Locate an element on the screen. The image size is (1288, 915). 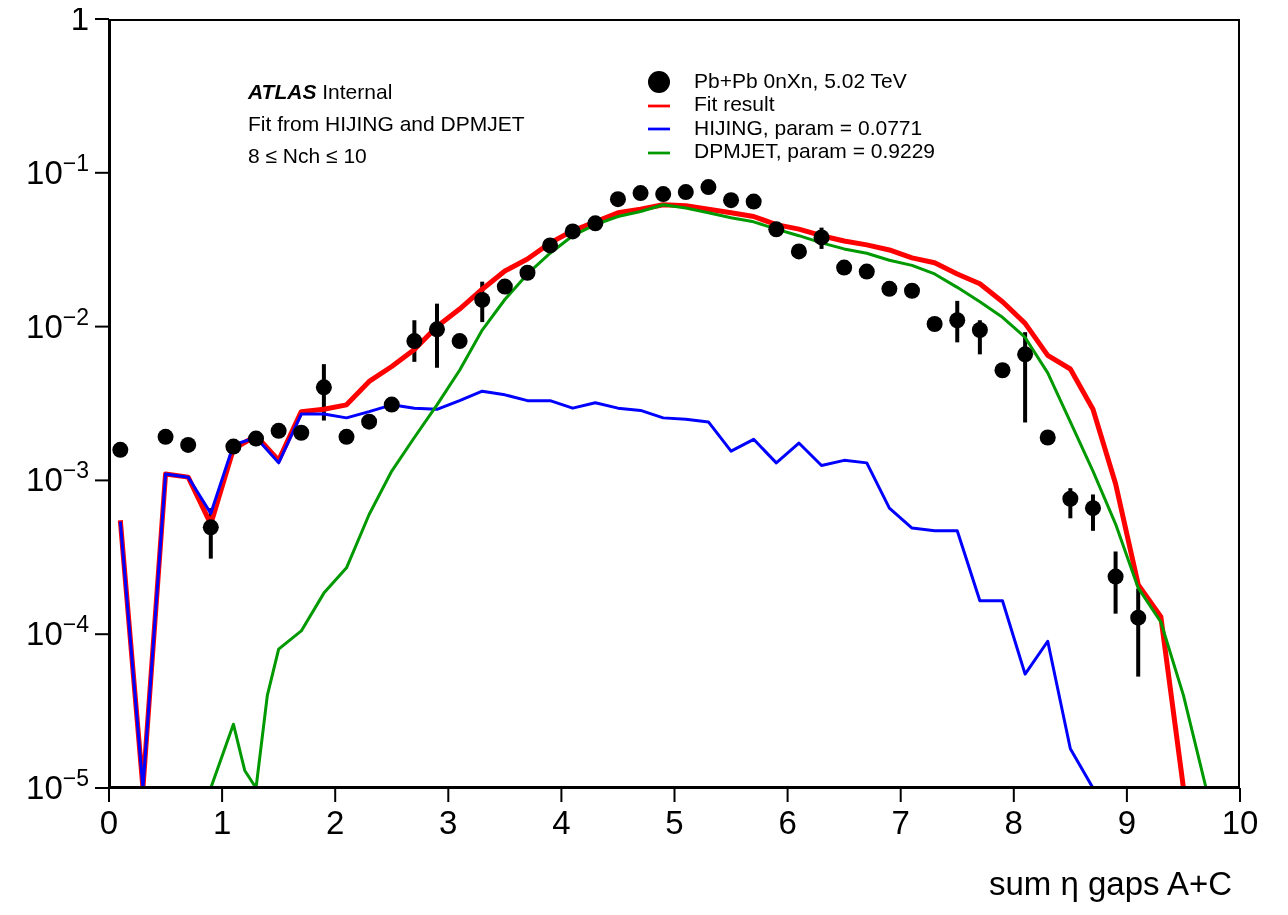
x-tick-label: 1 is located at coordinates (222, 822).